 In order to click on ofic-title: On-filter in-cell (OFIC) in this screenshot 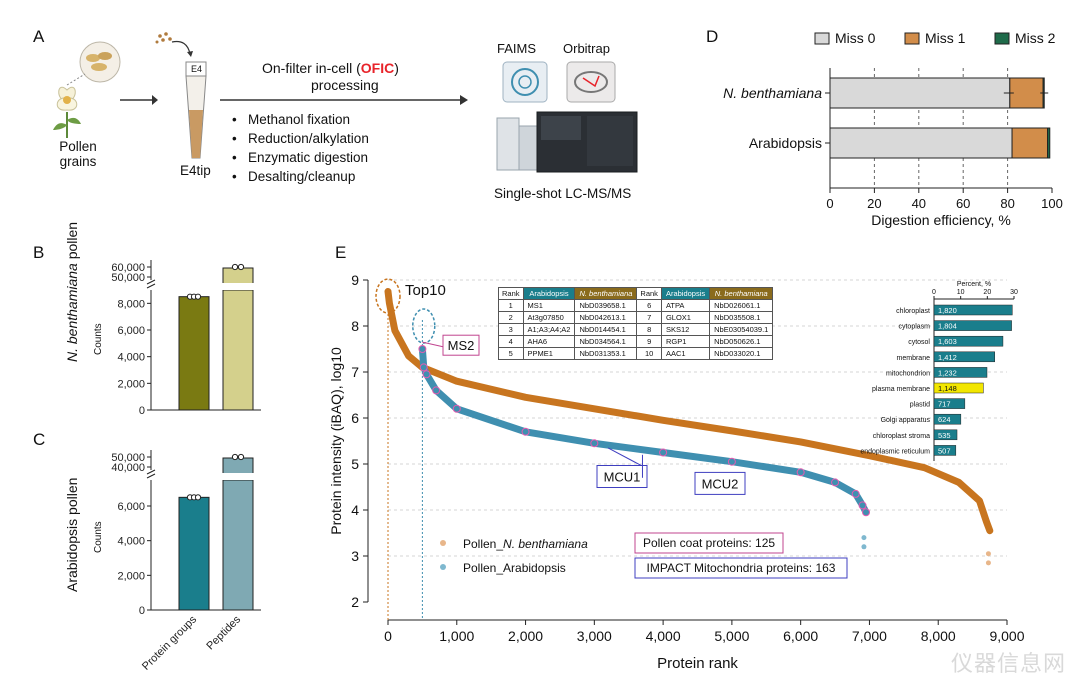, I will do `click(330, 68)`.